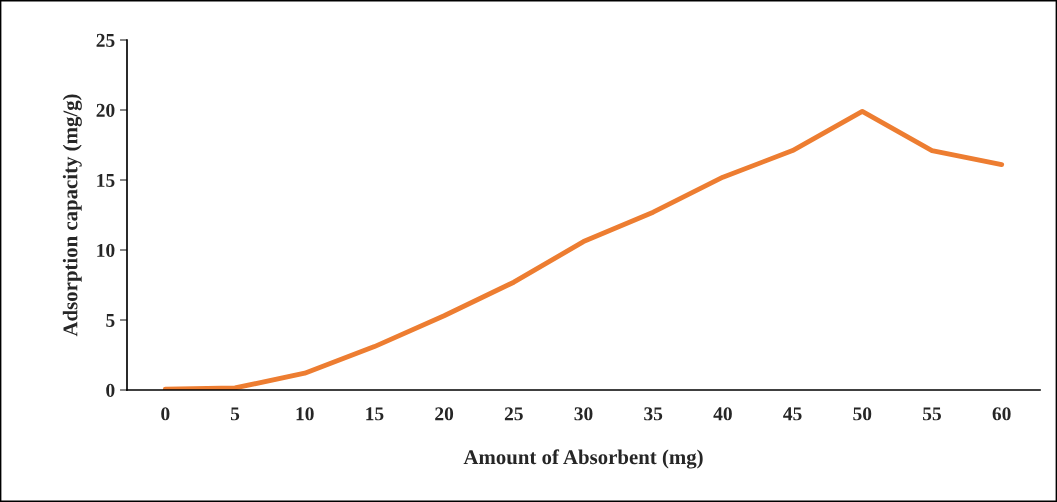  What do you see at coordinates (653, 414) in the screenshot?
I see `x-tick-label: 35` at bounding box center [653, 414].